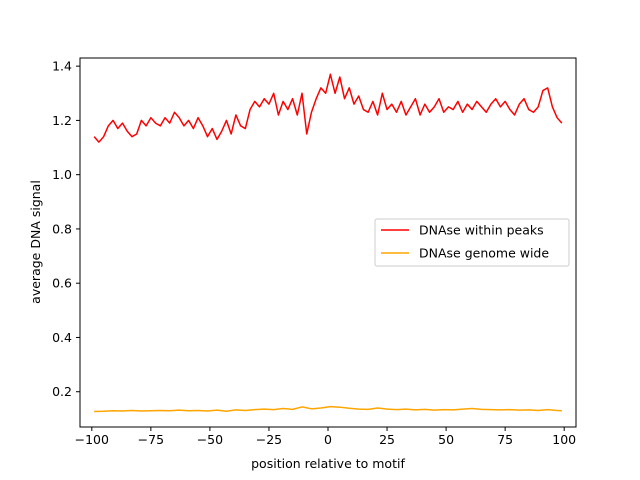 The image size is (640, 480). What do you see at coordinates (328, 409) in the screenshot?
I see `series-line-genome-wide` at bounding box center [328, 409].